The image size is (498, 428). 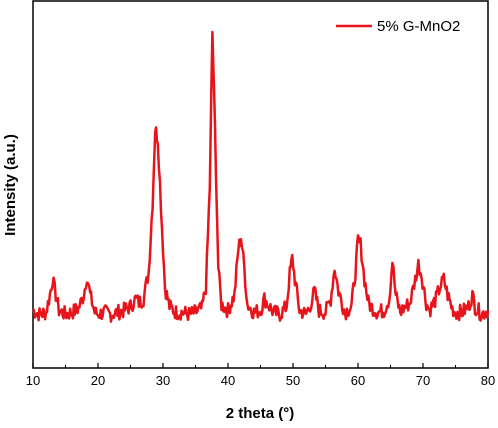 I want to click on legend-label: 5% G-MnO2, so click(x=418, y=26).